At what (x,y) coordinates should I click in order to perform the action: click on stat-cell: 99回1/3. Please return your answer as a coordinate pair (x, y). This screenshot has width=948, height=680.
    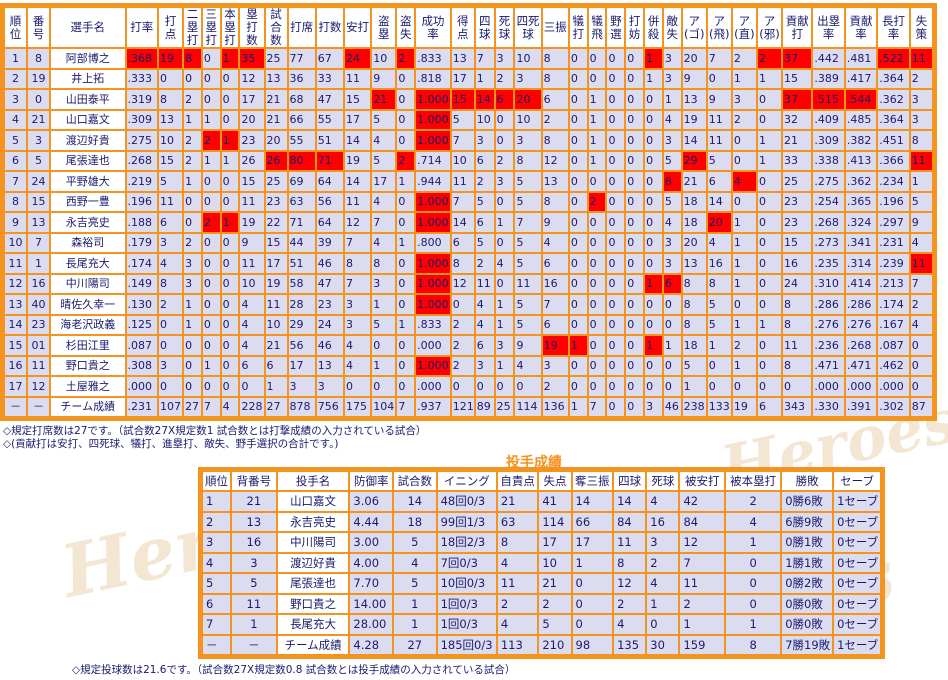
    Looking at the image, I should click on (466, 521).